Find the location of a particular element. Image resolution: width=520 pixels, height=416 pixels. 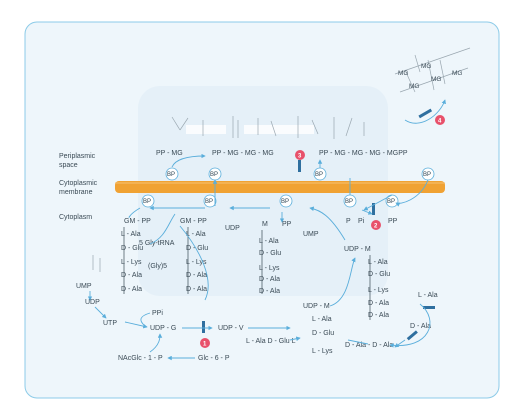

membrane-label-2: membrane is located at coordinates (76, 192).